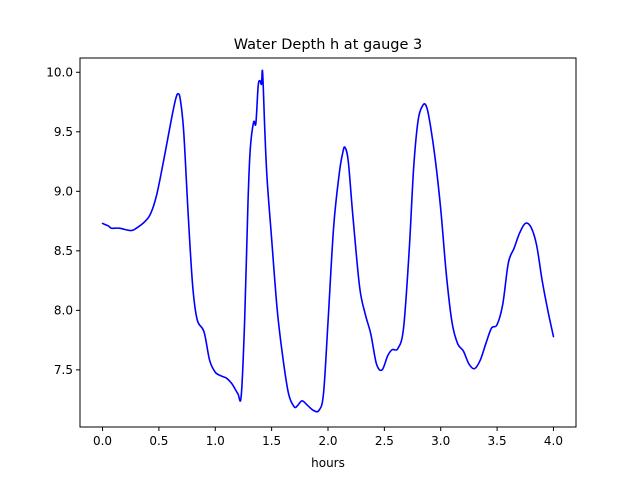 The image size is (640, 485). Describe the element at coordinates (328, 463) in the screenshot. I see `x-axis-label: hours` at that location.